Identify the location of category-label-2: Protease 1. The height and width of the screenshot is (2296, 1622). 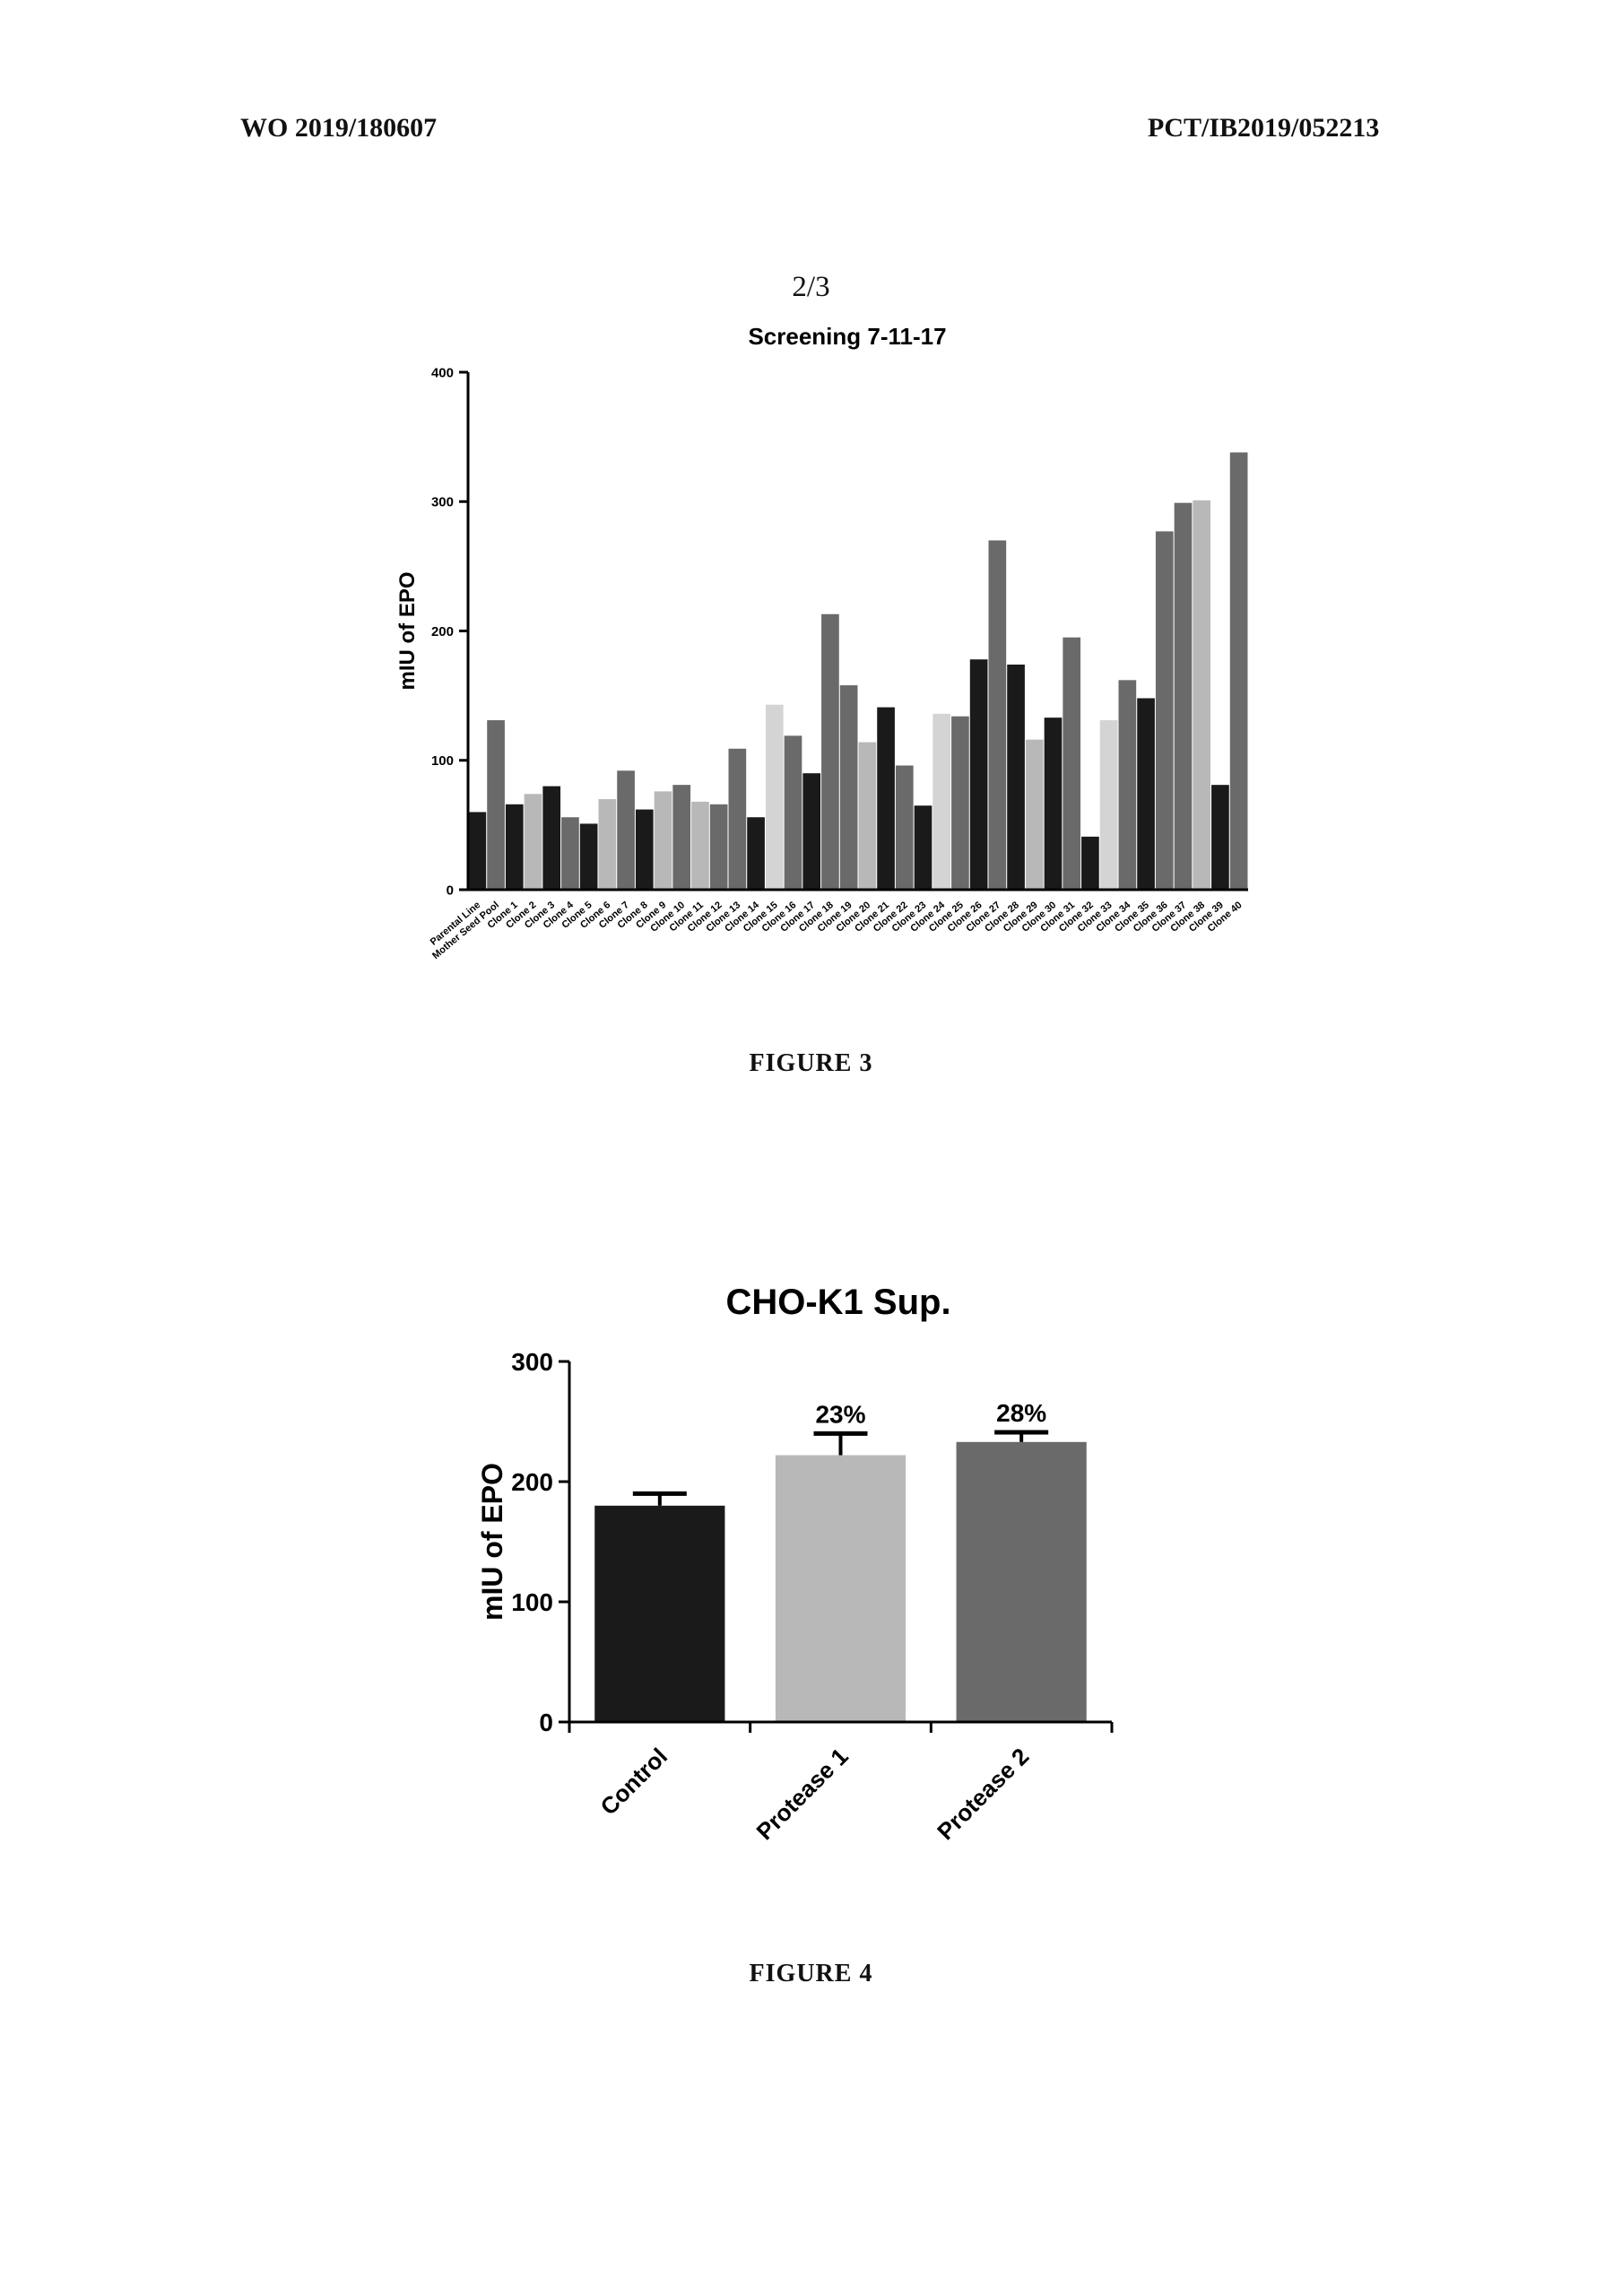
(802, 1794).